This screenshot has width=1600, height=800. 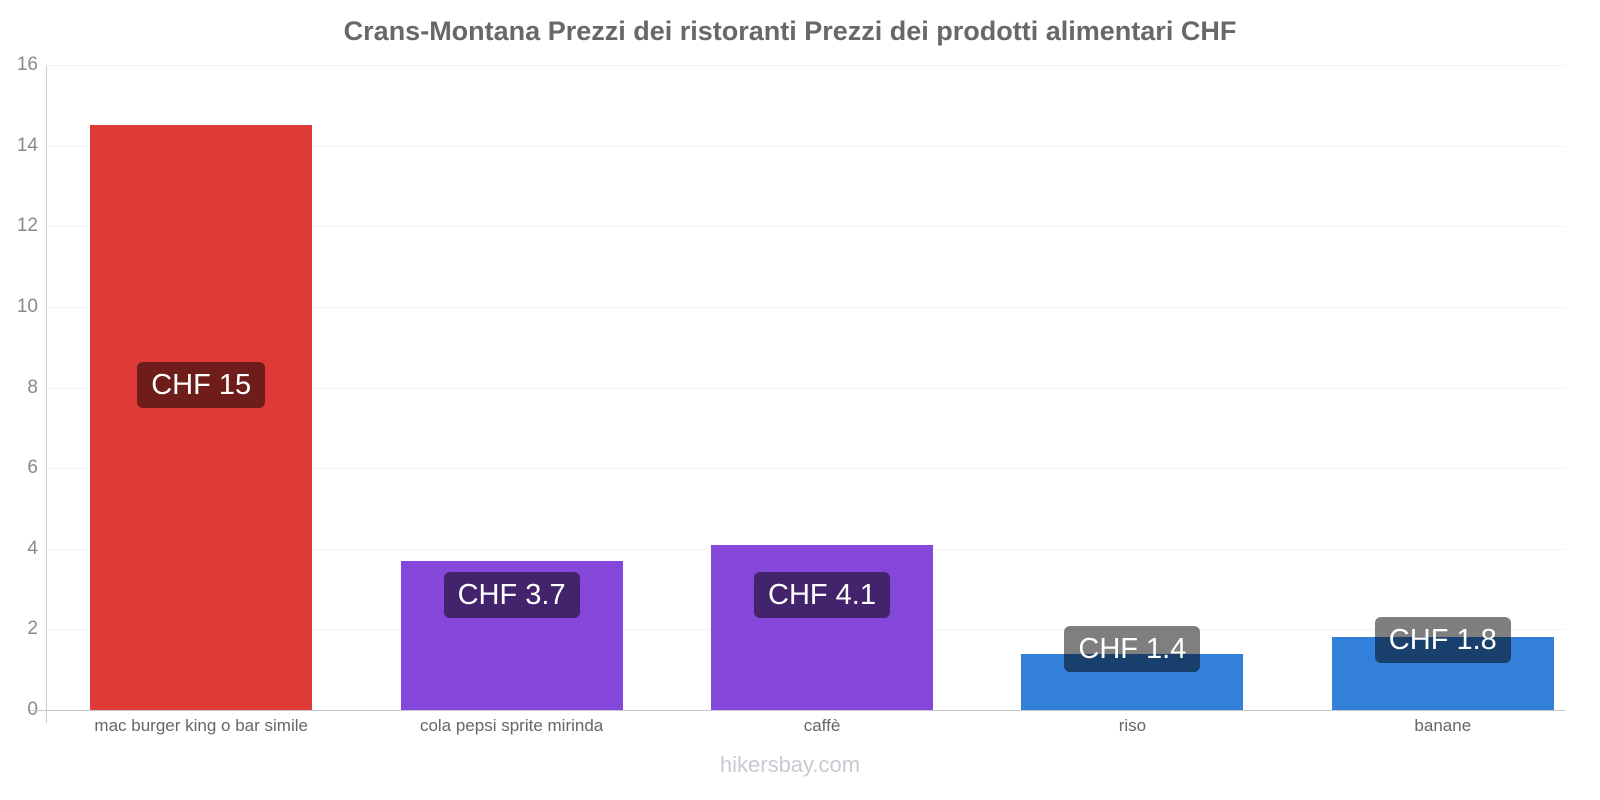 What do you see at coordinates (822, 725) in the screenshot?
I see `x-axis-category-label: caffè` at bounding box center [822, 725].